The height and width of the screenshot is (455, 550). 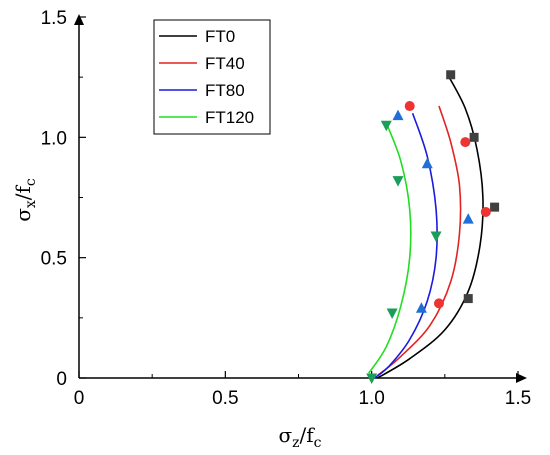 I want to click on series-curve-ft80, so click(x=406, y=246).